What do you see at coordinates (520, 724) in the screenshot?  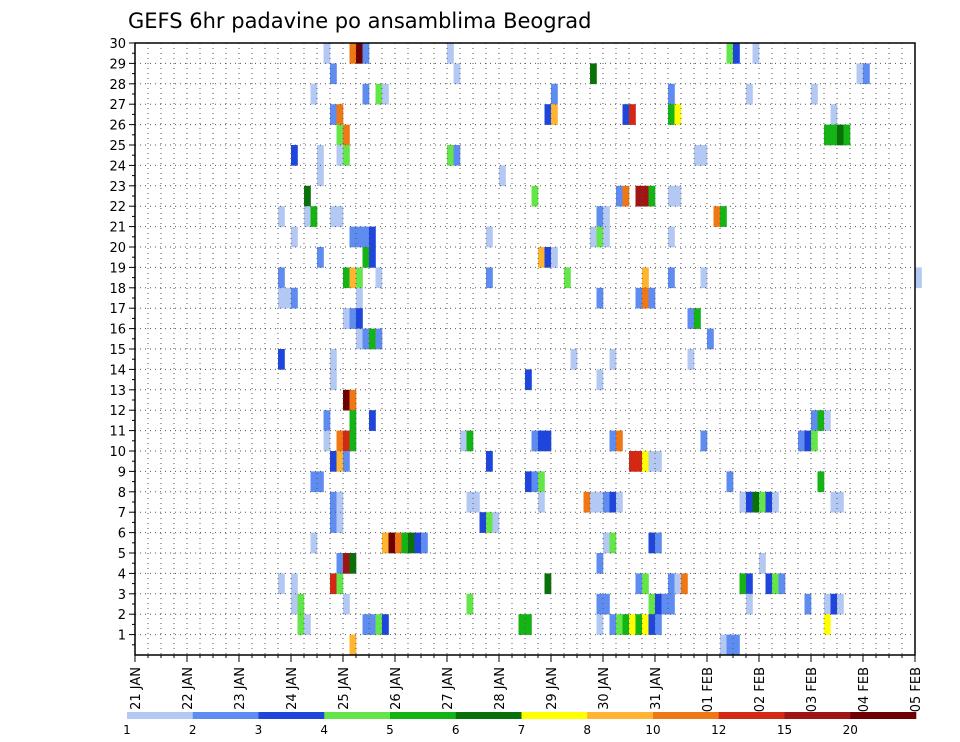 I see `colorbar: 1 2 3 4 5 6 7 8 10 12 15 20` at bounding box center [520, 724].